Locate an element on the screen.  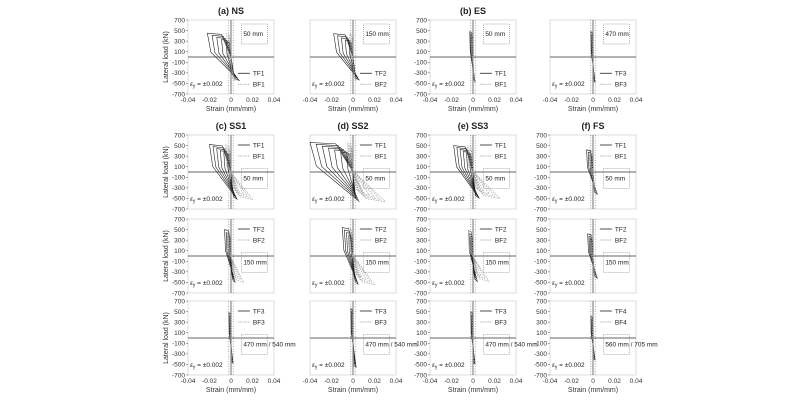
inset-dimension-label: 470 mm / 540 mm is located at coordinates (511, 344).